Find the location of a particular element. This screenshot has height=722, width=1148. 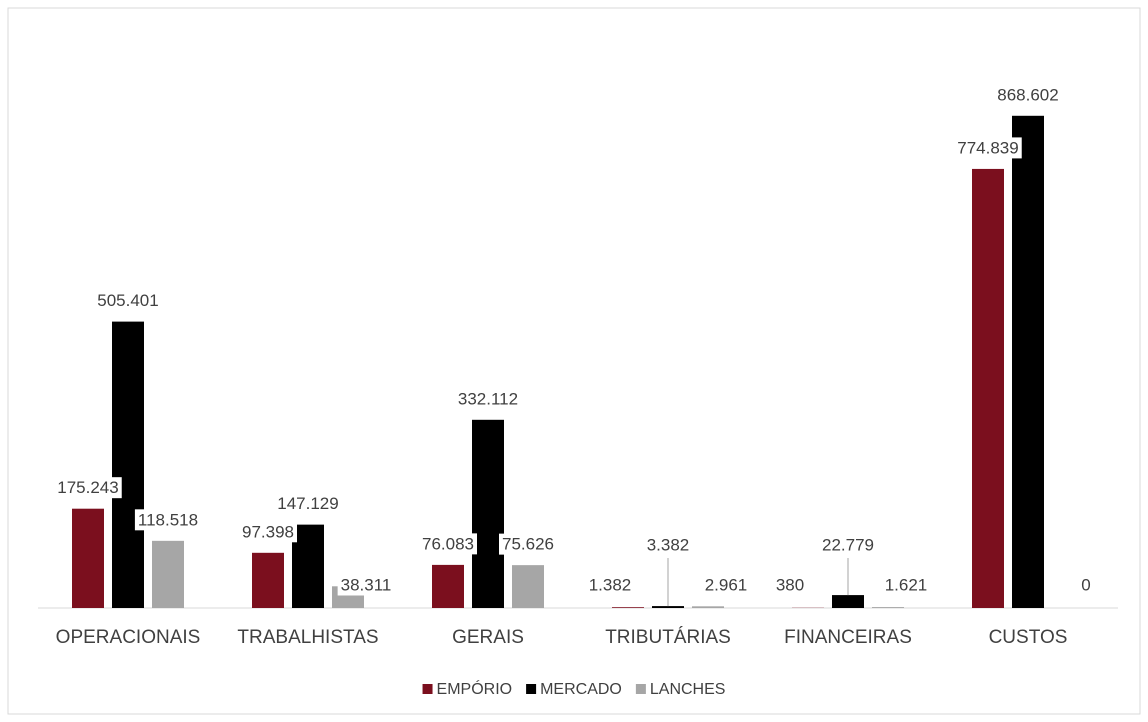

data-label: 2.961 is located at coordinates (726, 584).